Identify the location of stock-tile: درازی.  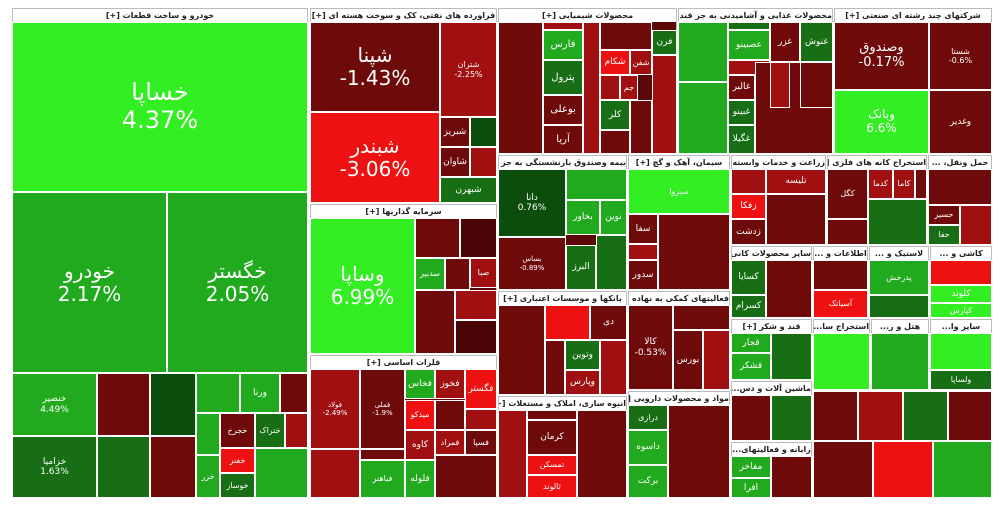
(648, 417).